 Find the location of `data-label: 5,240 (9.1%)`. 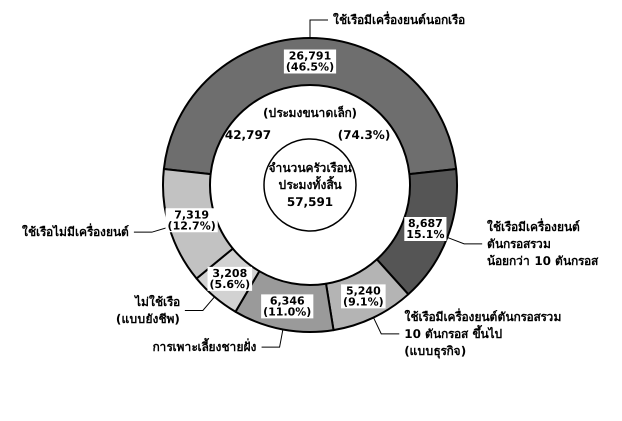

data-label: 5,240 (9.1%) is located at coordinates (363, 296).